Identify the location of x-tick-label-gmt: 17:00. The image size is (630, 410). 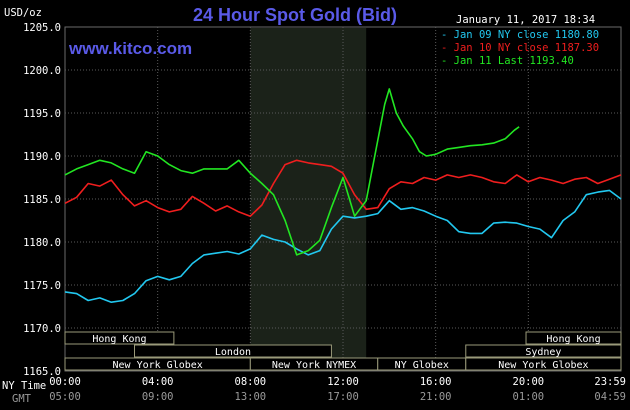
(343, 397).